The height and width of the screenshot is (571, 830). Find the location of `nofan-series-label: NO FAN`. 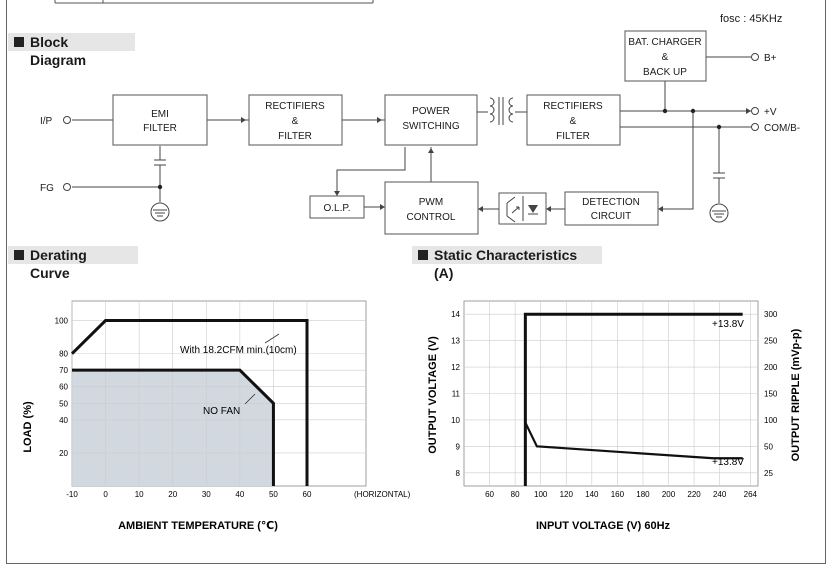

nofan-series-label: NO FAN is located at coordinates (221, 411).